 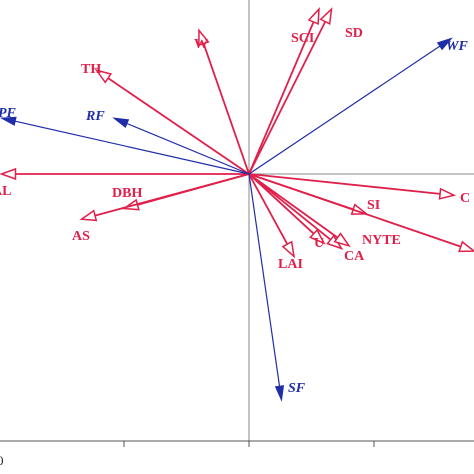 What do you see at coordinates (457, 46) in the screenshot?
I see `env-label-wf: WF` at bounding box center [457, 46].